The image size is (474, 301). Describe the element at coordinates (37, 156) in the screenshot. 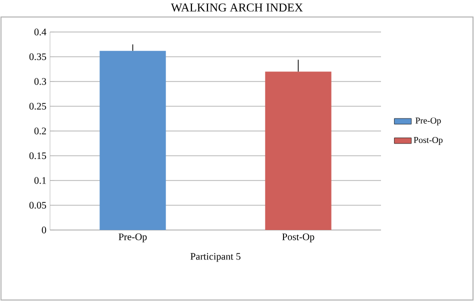

I see `y-tick-label: 0.15` at that location.